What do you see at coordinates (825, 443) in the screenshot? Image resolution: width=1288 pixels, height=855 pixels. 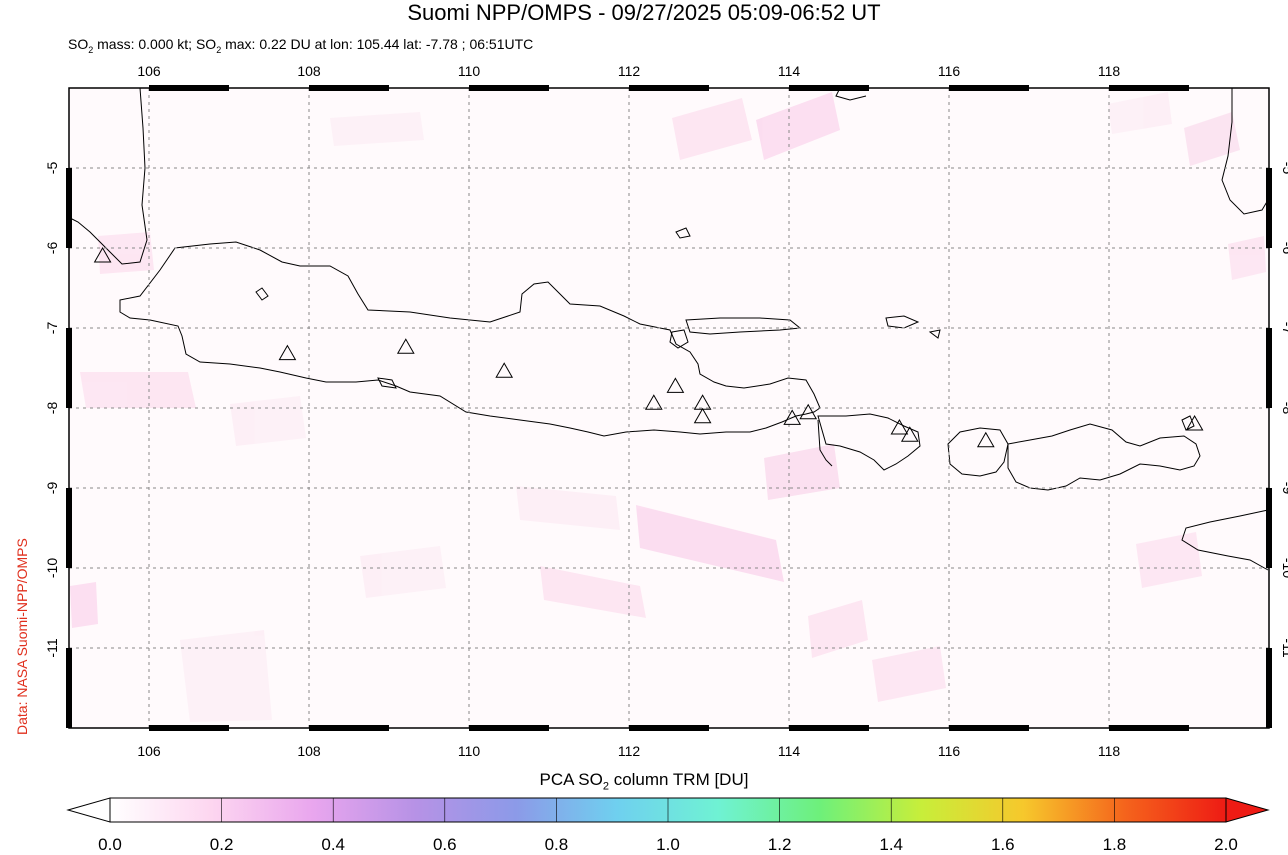 I see `coastline-bali-west` at bounding box center [825, 443].